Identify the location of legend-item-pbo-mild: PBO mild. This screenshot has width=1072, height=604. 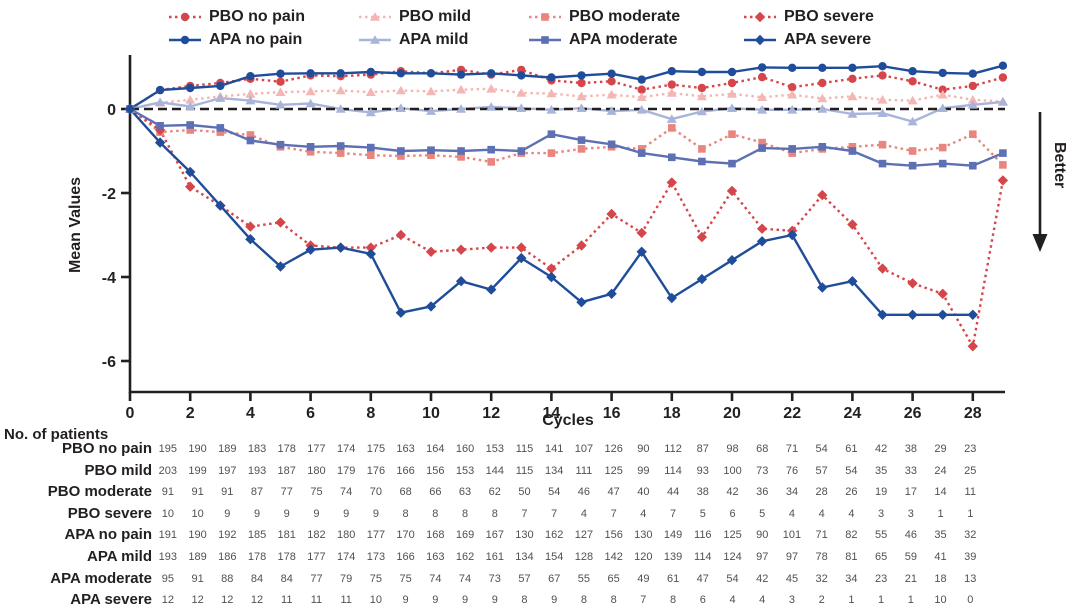
(443, 17).